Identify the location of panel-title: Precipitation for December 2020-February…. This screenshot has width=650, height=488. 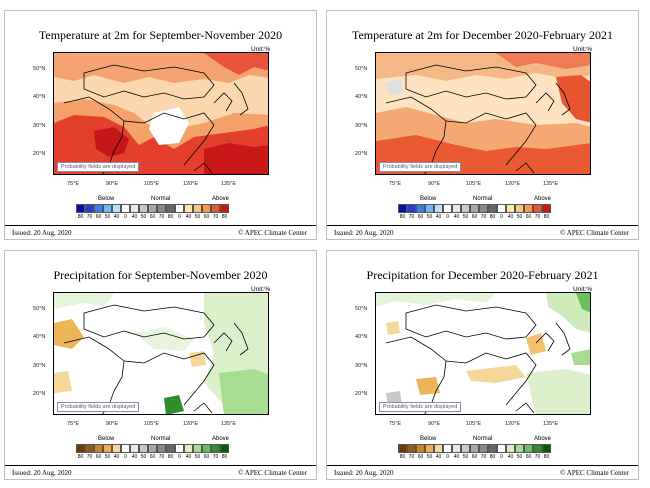
(482, 275).